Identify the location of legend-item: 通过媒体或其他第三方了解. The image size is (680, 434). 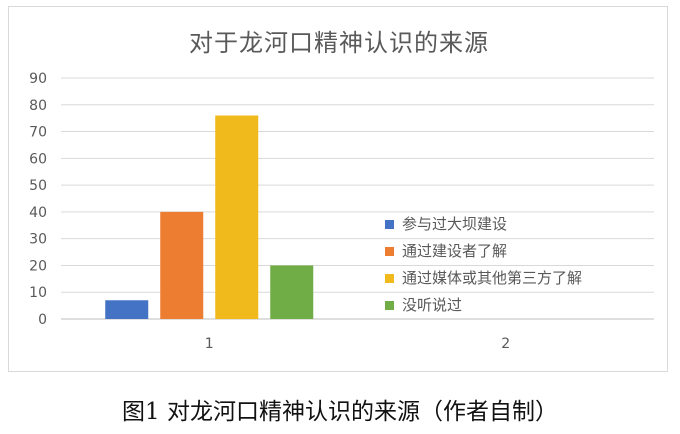
(483, 278).